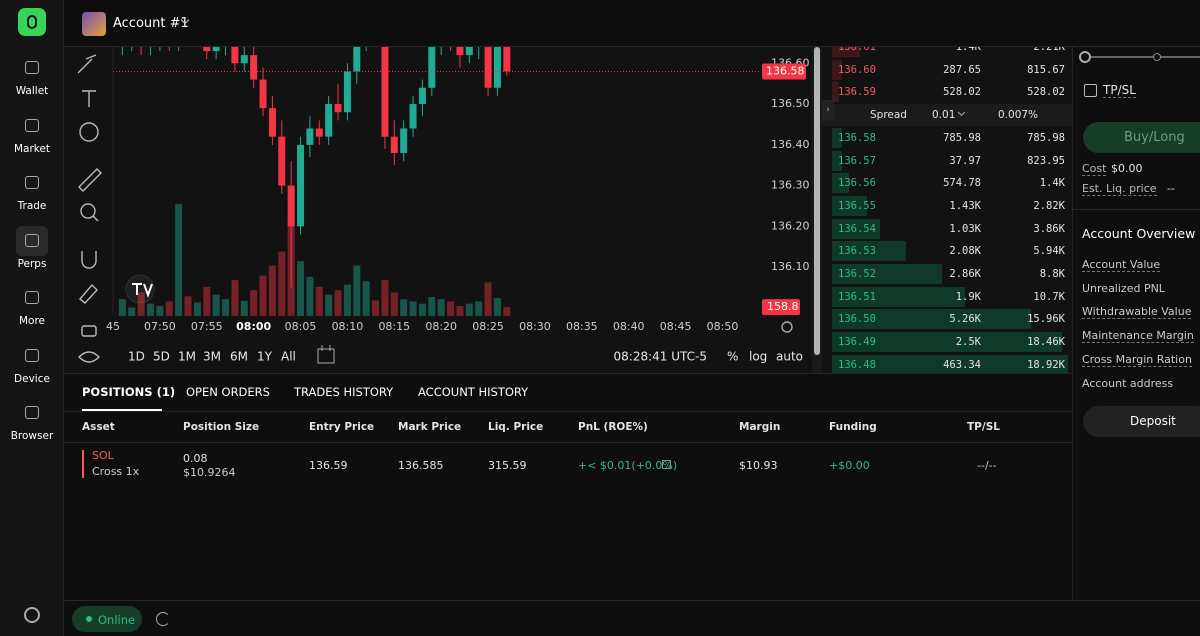 This screenshot has height=636, width=1200. I want to click on slider-track, so click(1142, 57).